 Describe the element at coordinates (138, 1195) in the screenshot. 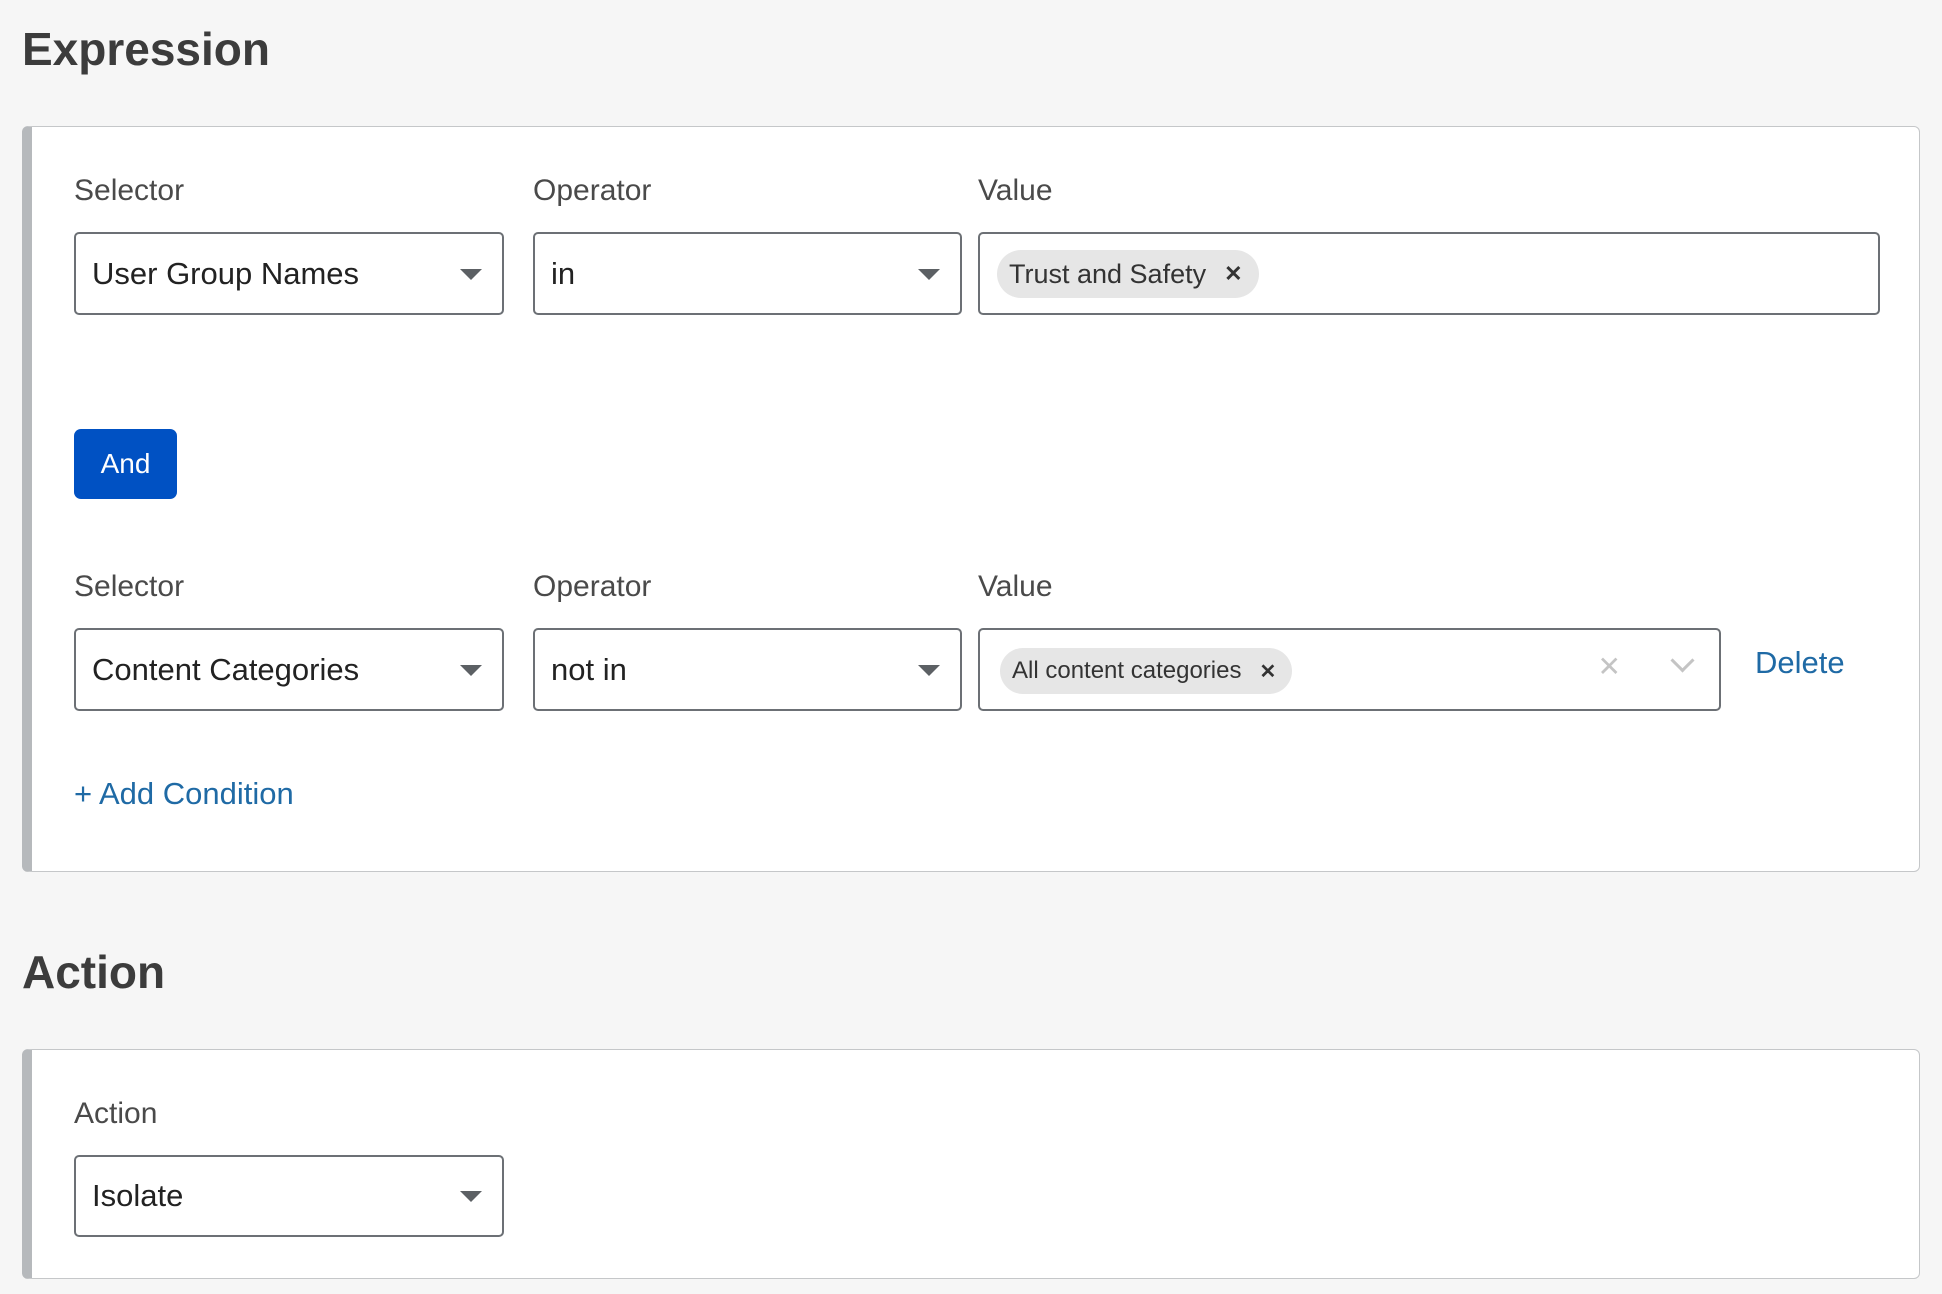

I see `action-value: Isolate` at that location.